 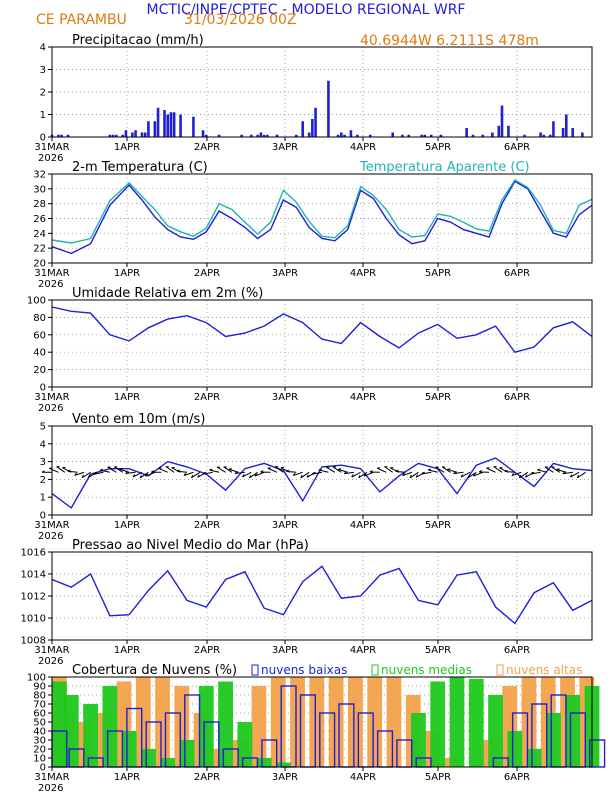 I want to click on header-coords: 40.6944W 6.2111S 478m, so click(x=449, y=41).